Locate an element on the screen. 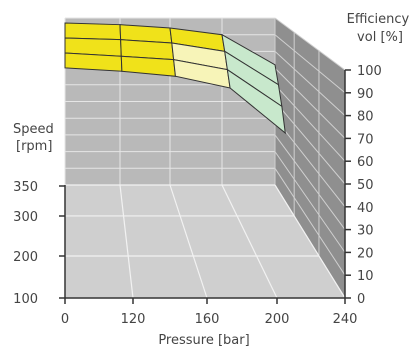  pressure-tick-label: 0 is located at coordinates (65, 319).